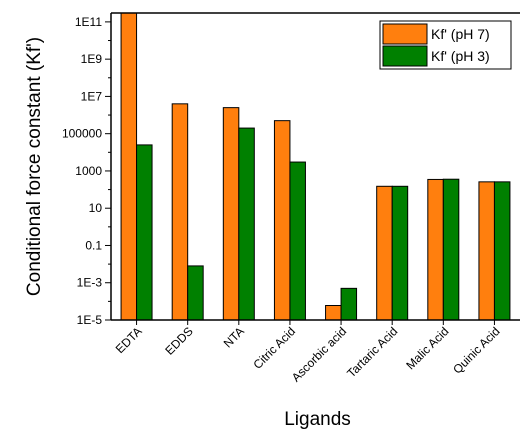 This screenshot has width=522, height=431. Describe the element at coordinates (319, 354) in the screenshot. I see `x-tick-label: Ascorbic acid` at that location.